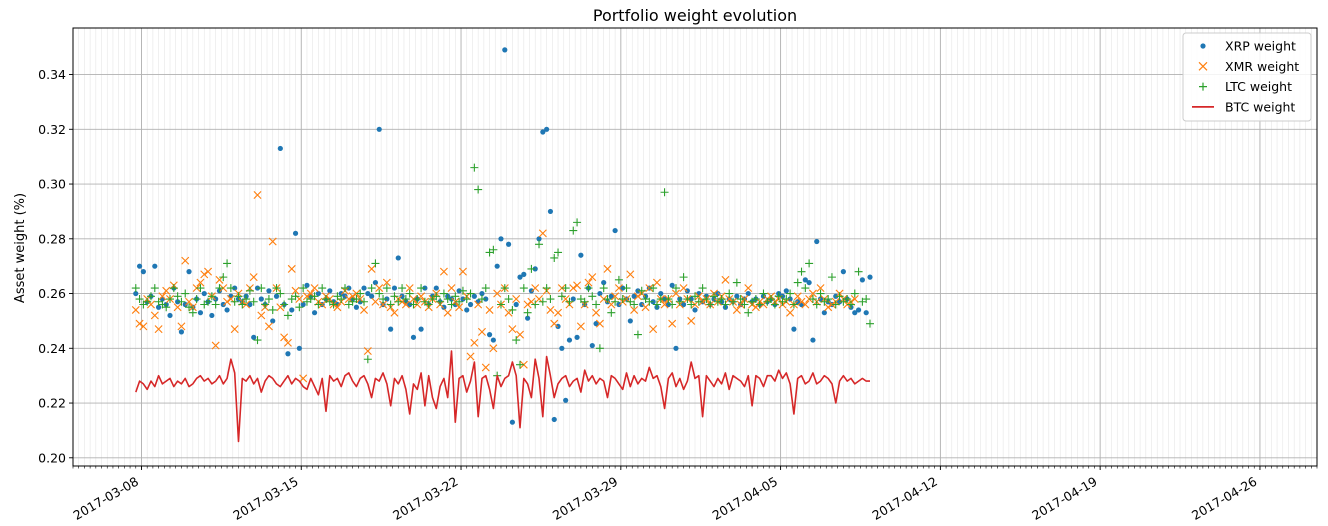 This screenshot has width=1328, height=526. What do you see at coordinates (425, 498) in the screenshot?
I see `x-tick-label: 2017-03-22` at bounding box center [425, 498].